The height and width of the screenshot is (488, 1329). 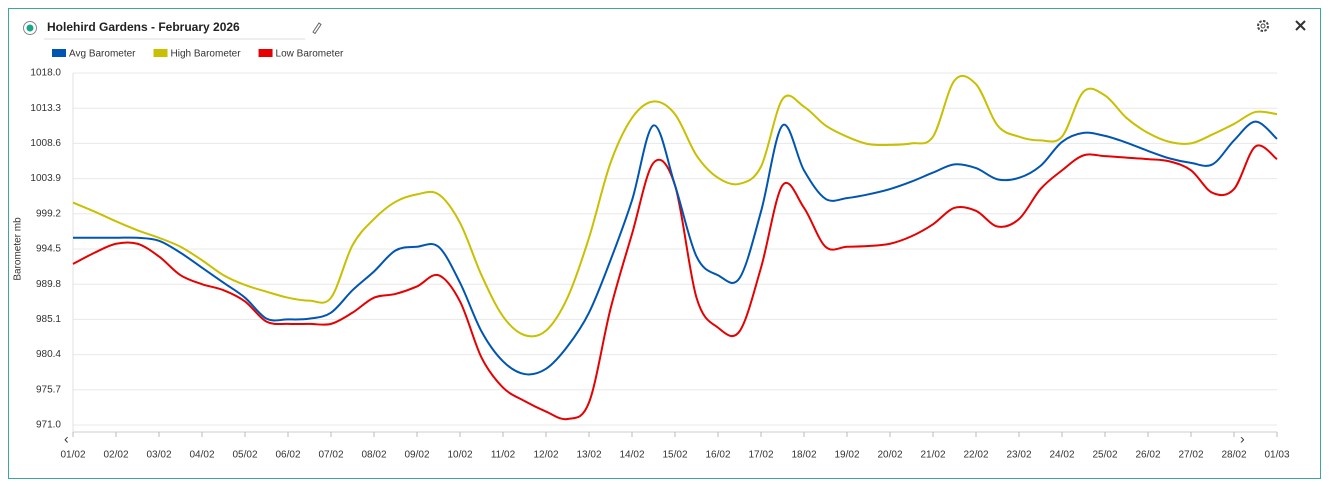 I want to click on x-tick-label: 03/02, so click(x=158, y=455).